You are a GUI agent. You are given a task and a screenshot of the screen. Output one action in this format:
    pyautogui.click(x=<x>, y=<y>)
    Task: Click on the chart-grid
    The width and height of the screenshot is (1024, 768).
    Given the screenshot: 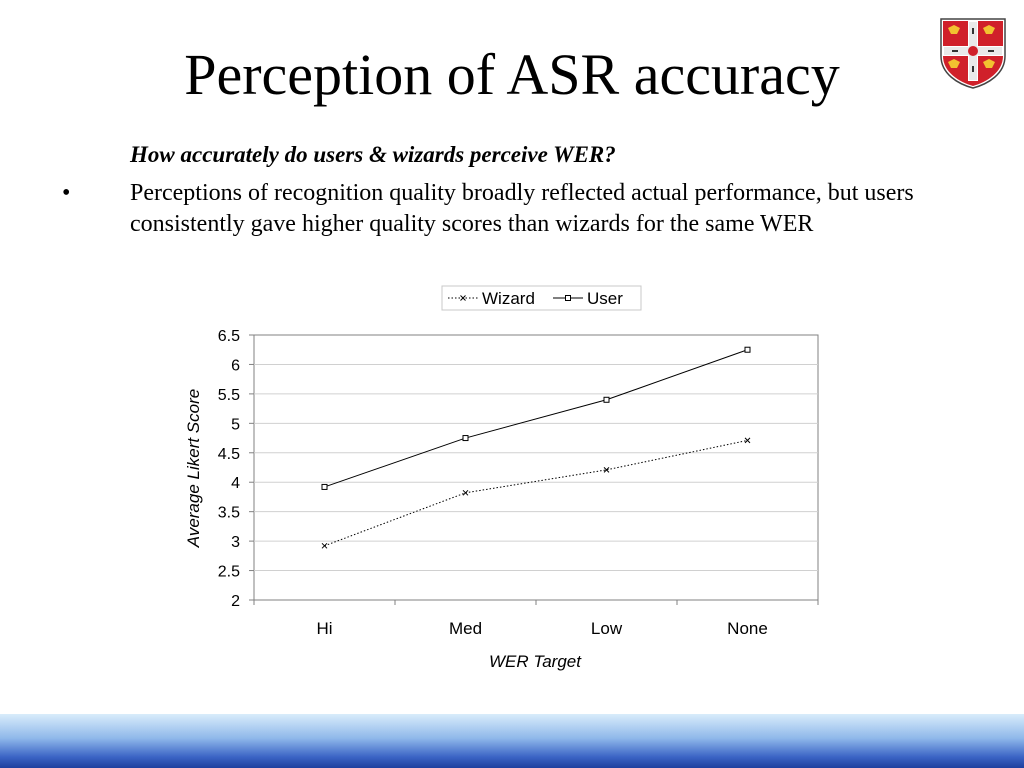 What is the action you would take?
    pyautogui.click(x=536, y=467)
    